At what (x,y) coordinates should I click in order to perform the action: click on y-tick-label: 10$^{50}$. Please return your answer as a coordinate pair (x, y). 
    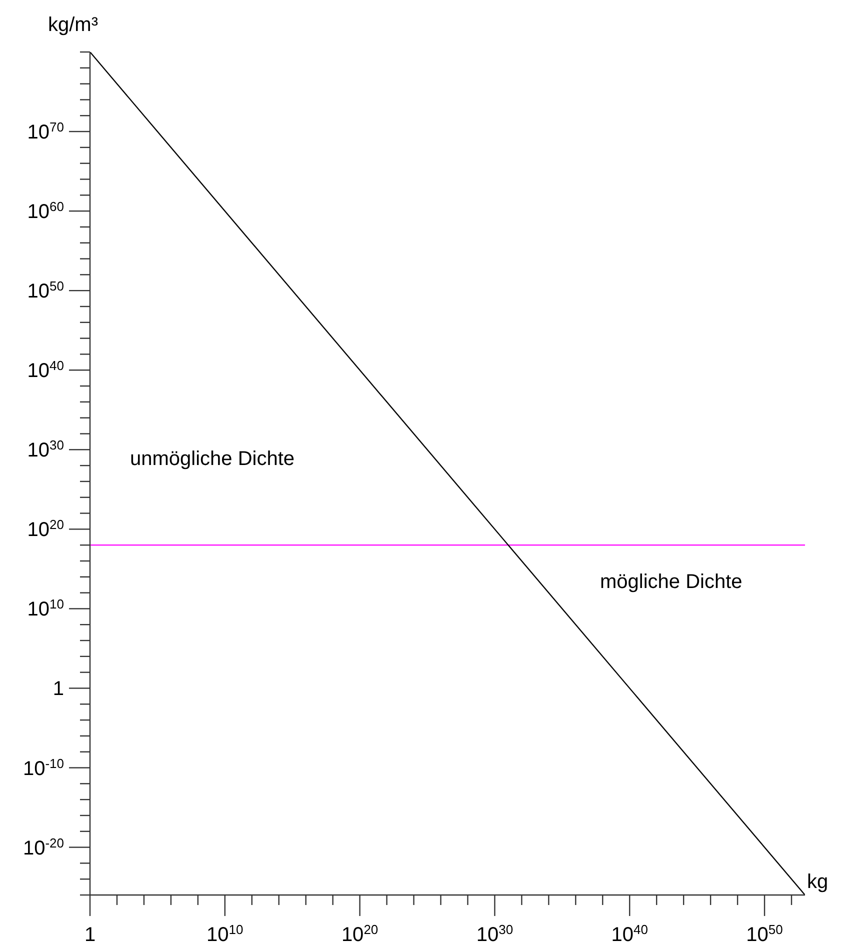
    Looking at the image, I should click on (45, 290).